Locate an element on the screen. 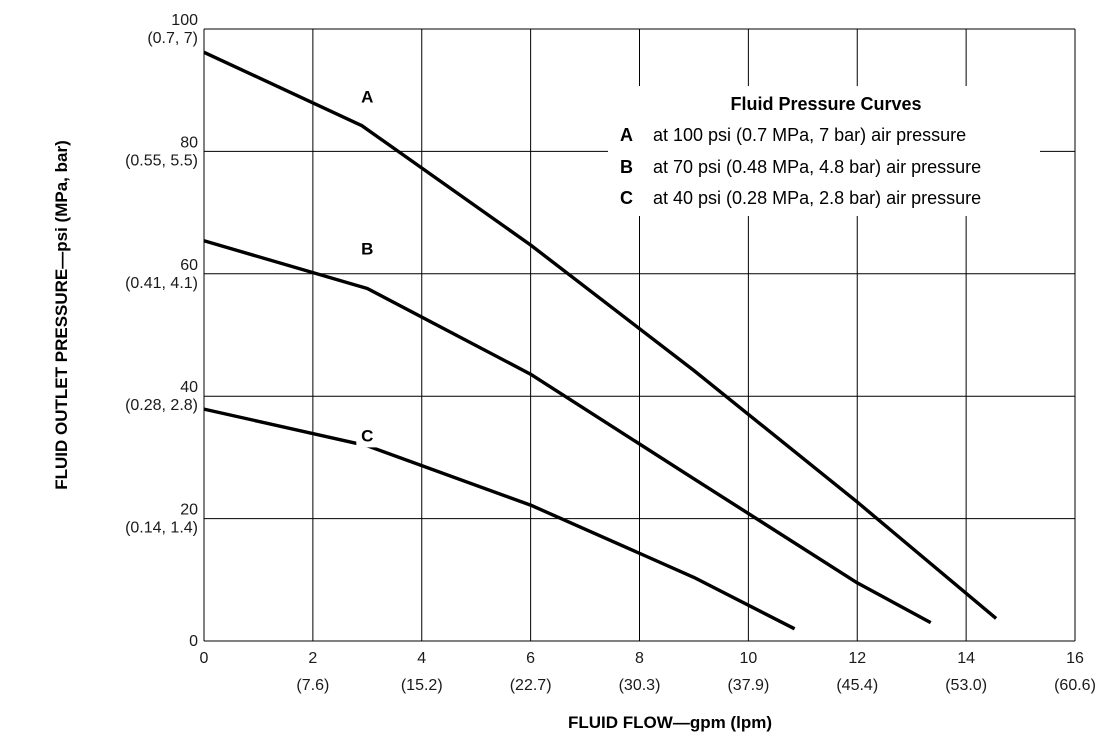  curve-label-bg-b is located at coordinates (367, 248).